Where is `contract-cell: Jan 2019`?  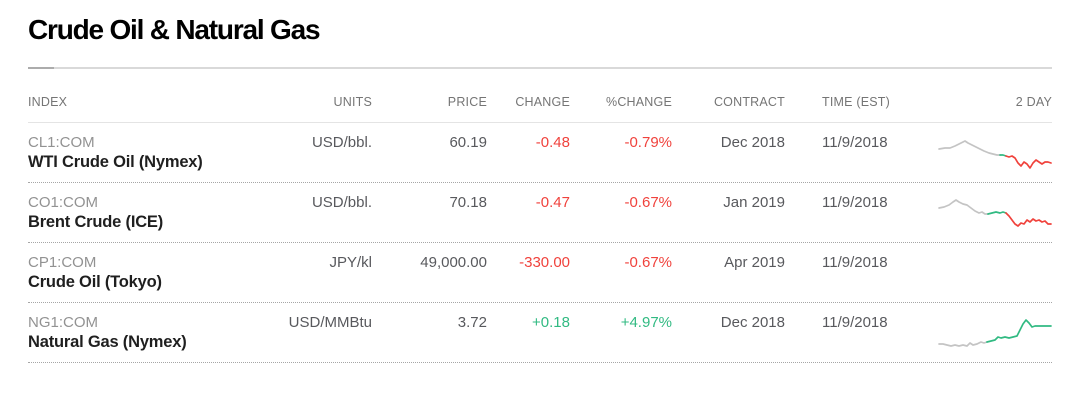 contract-cell: Jan 2019 is located at coordinates (754, 202).